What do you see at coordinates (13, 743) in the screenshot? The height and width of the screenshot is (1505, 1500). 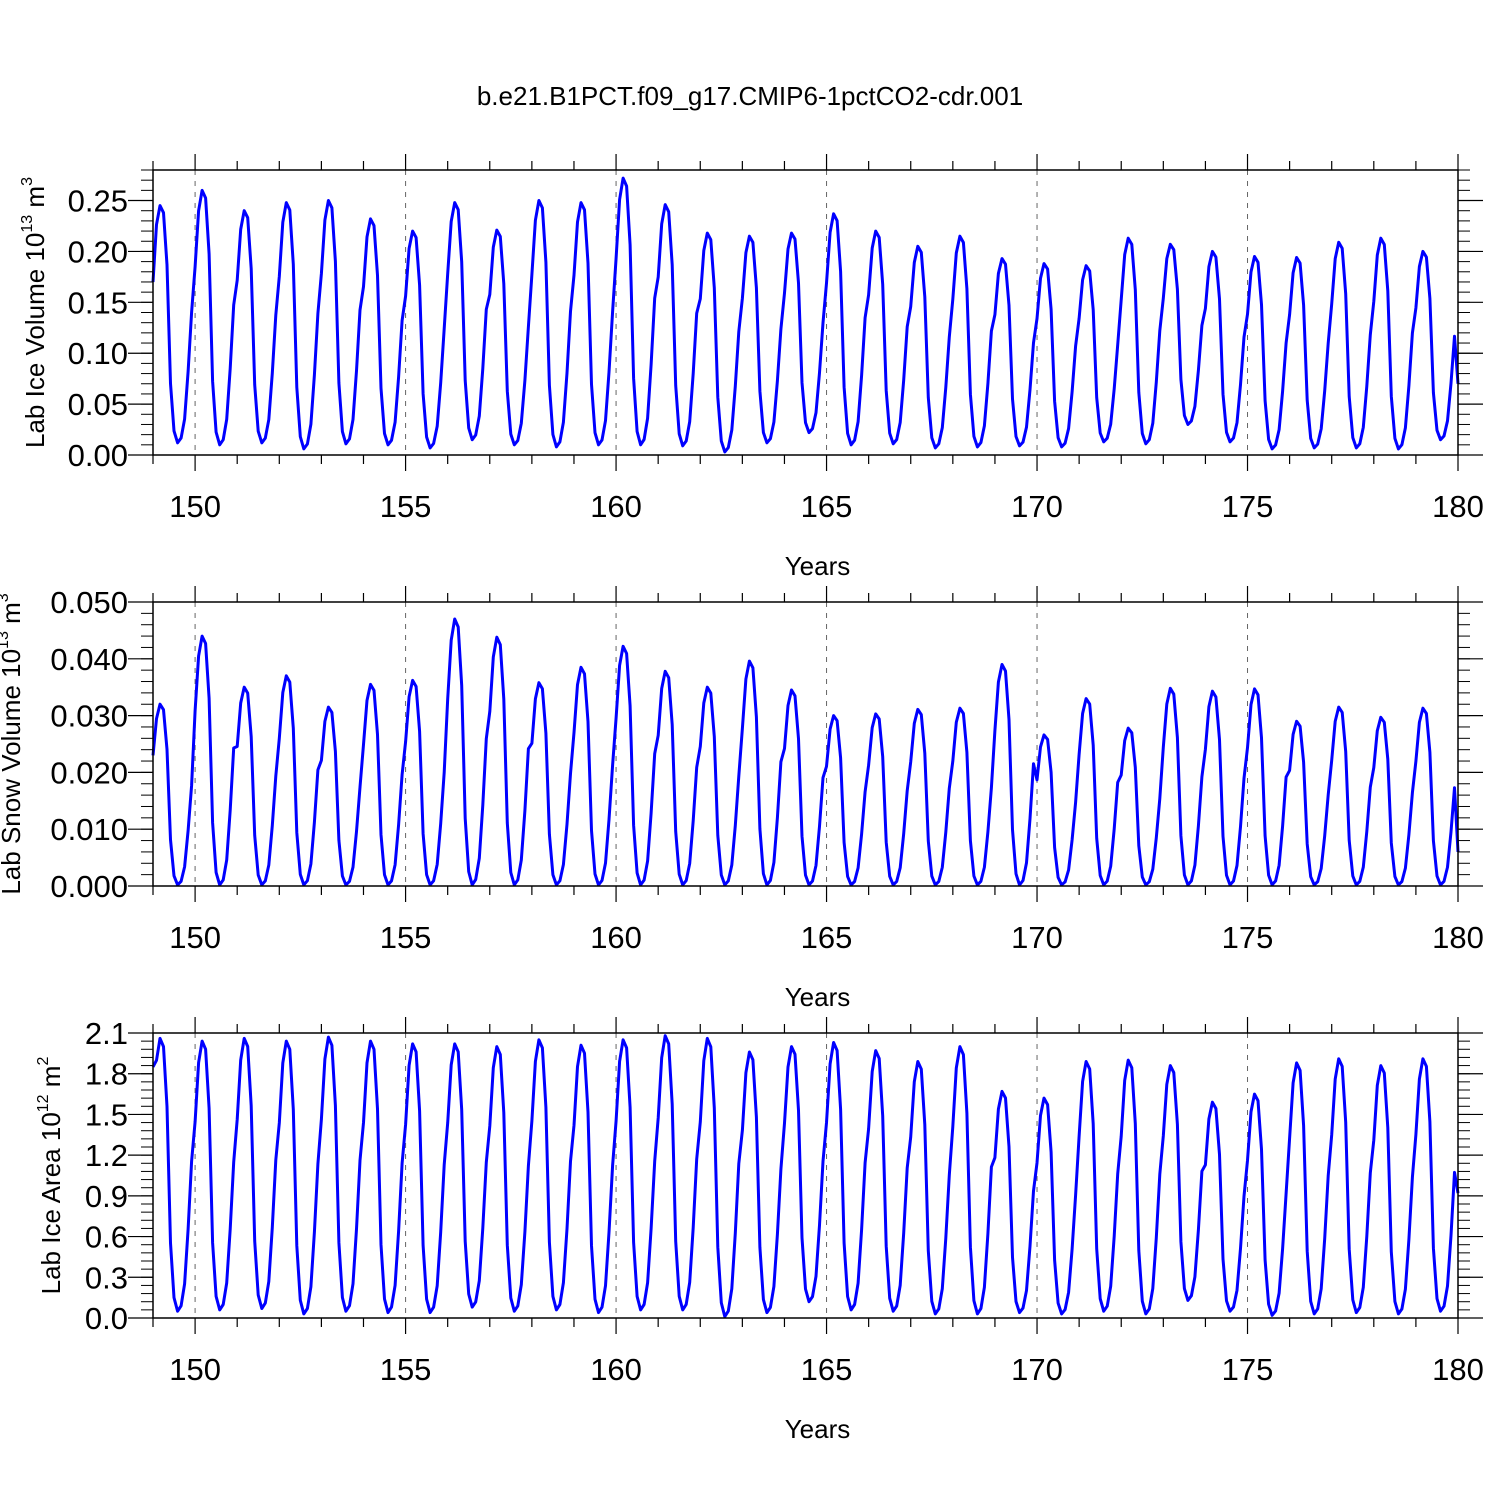 I see `y-axis-label: Lab Snow Volume 1013 m3` at bounding box center [13, 743].